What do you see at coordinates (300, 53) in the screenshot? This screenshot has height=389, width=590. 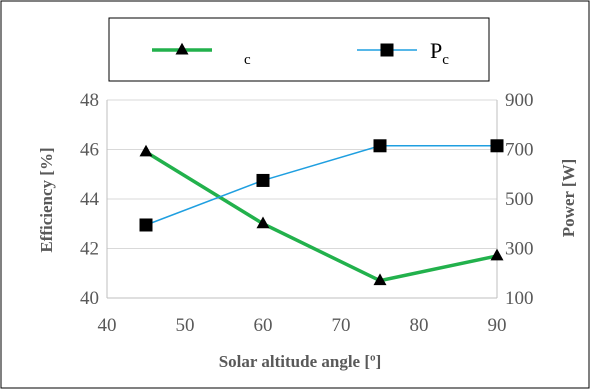 I see `legend: c Pc` at bounding box center [300, 53].